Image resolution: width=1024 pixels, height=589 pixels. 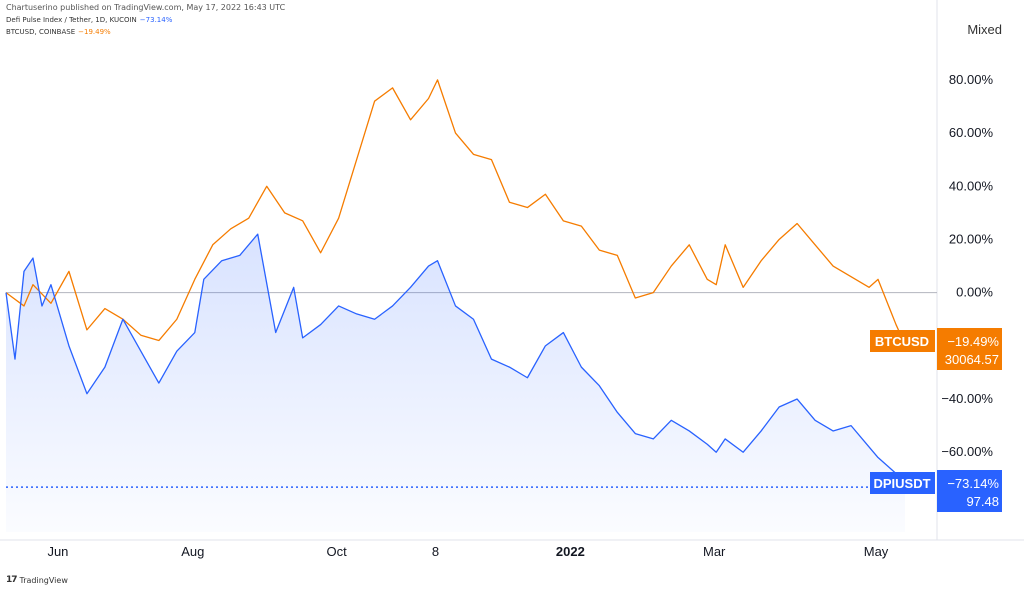 What do you see at coordinates (156, 20) in the screenshot?
I see `legend-dpi-pct: −73.14%` at bounding box center [156, 20].